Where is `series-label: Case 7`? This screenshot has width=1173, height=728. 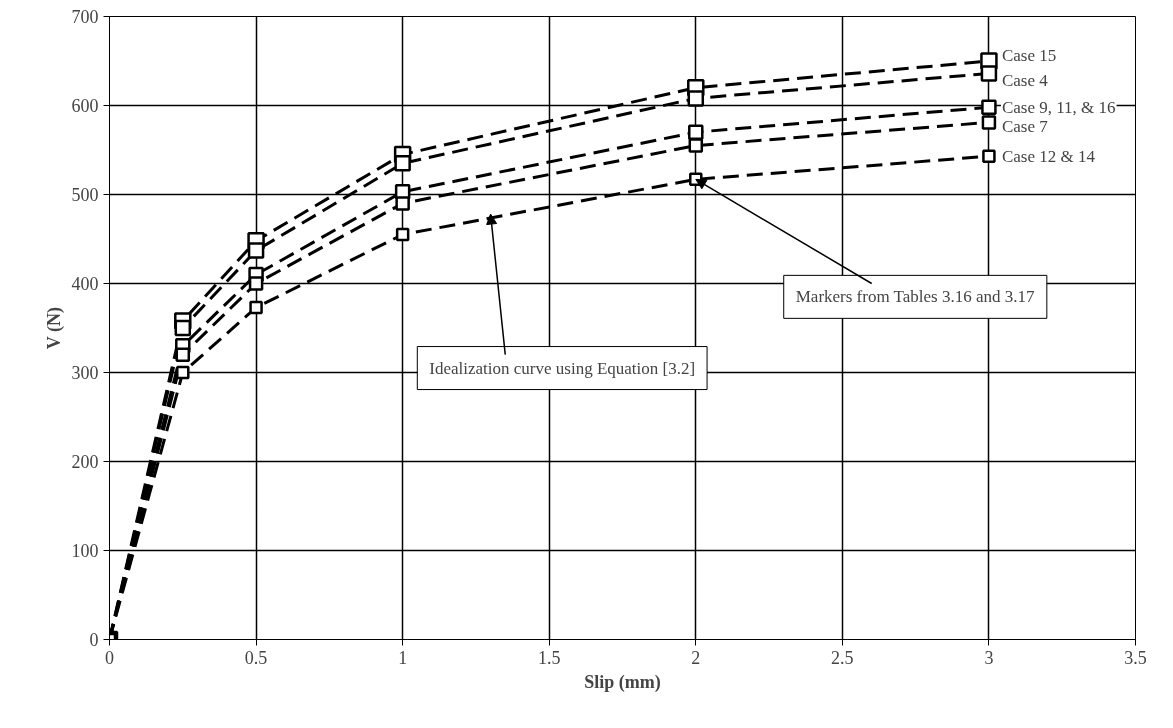 series-label: Case 7 is located at coordinates (1025, 126).